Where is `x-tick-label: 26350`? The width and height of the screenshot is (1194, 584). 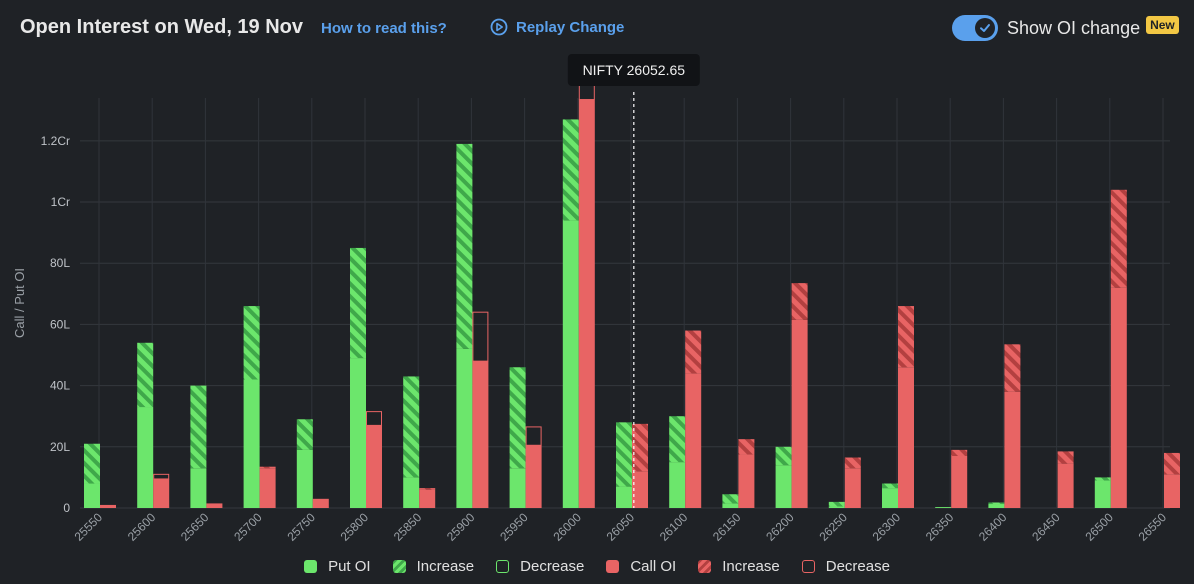
x-tick-label: 26350 is located at coordinates (940, 527).